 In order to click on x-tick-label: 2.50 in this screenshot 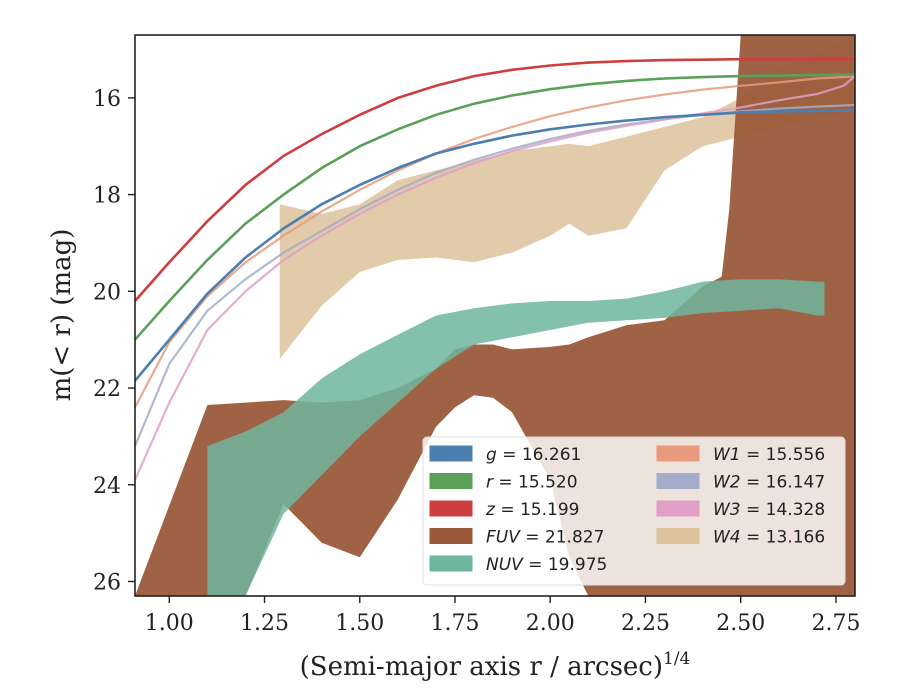, I will do `click(740, 623)`.